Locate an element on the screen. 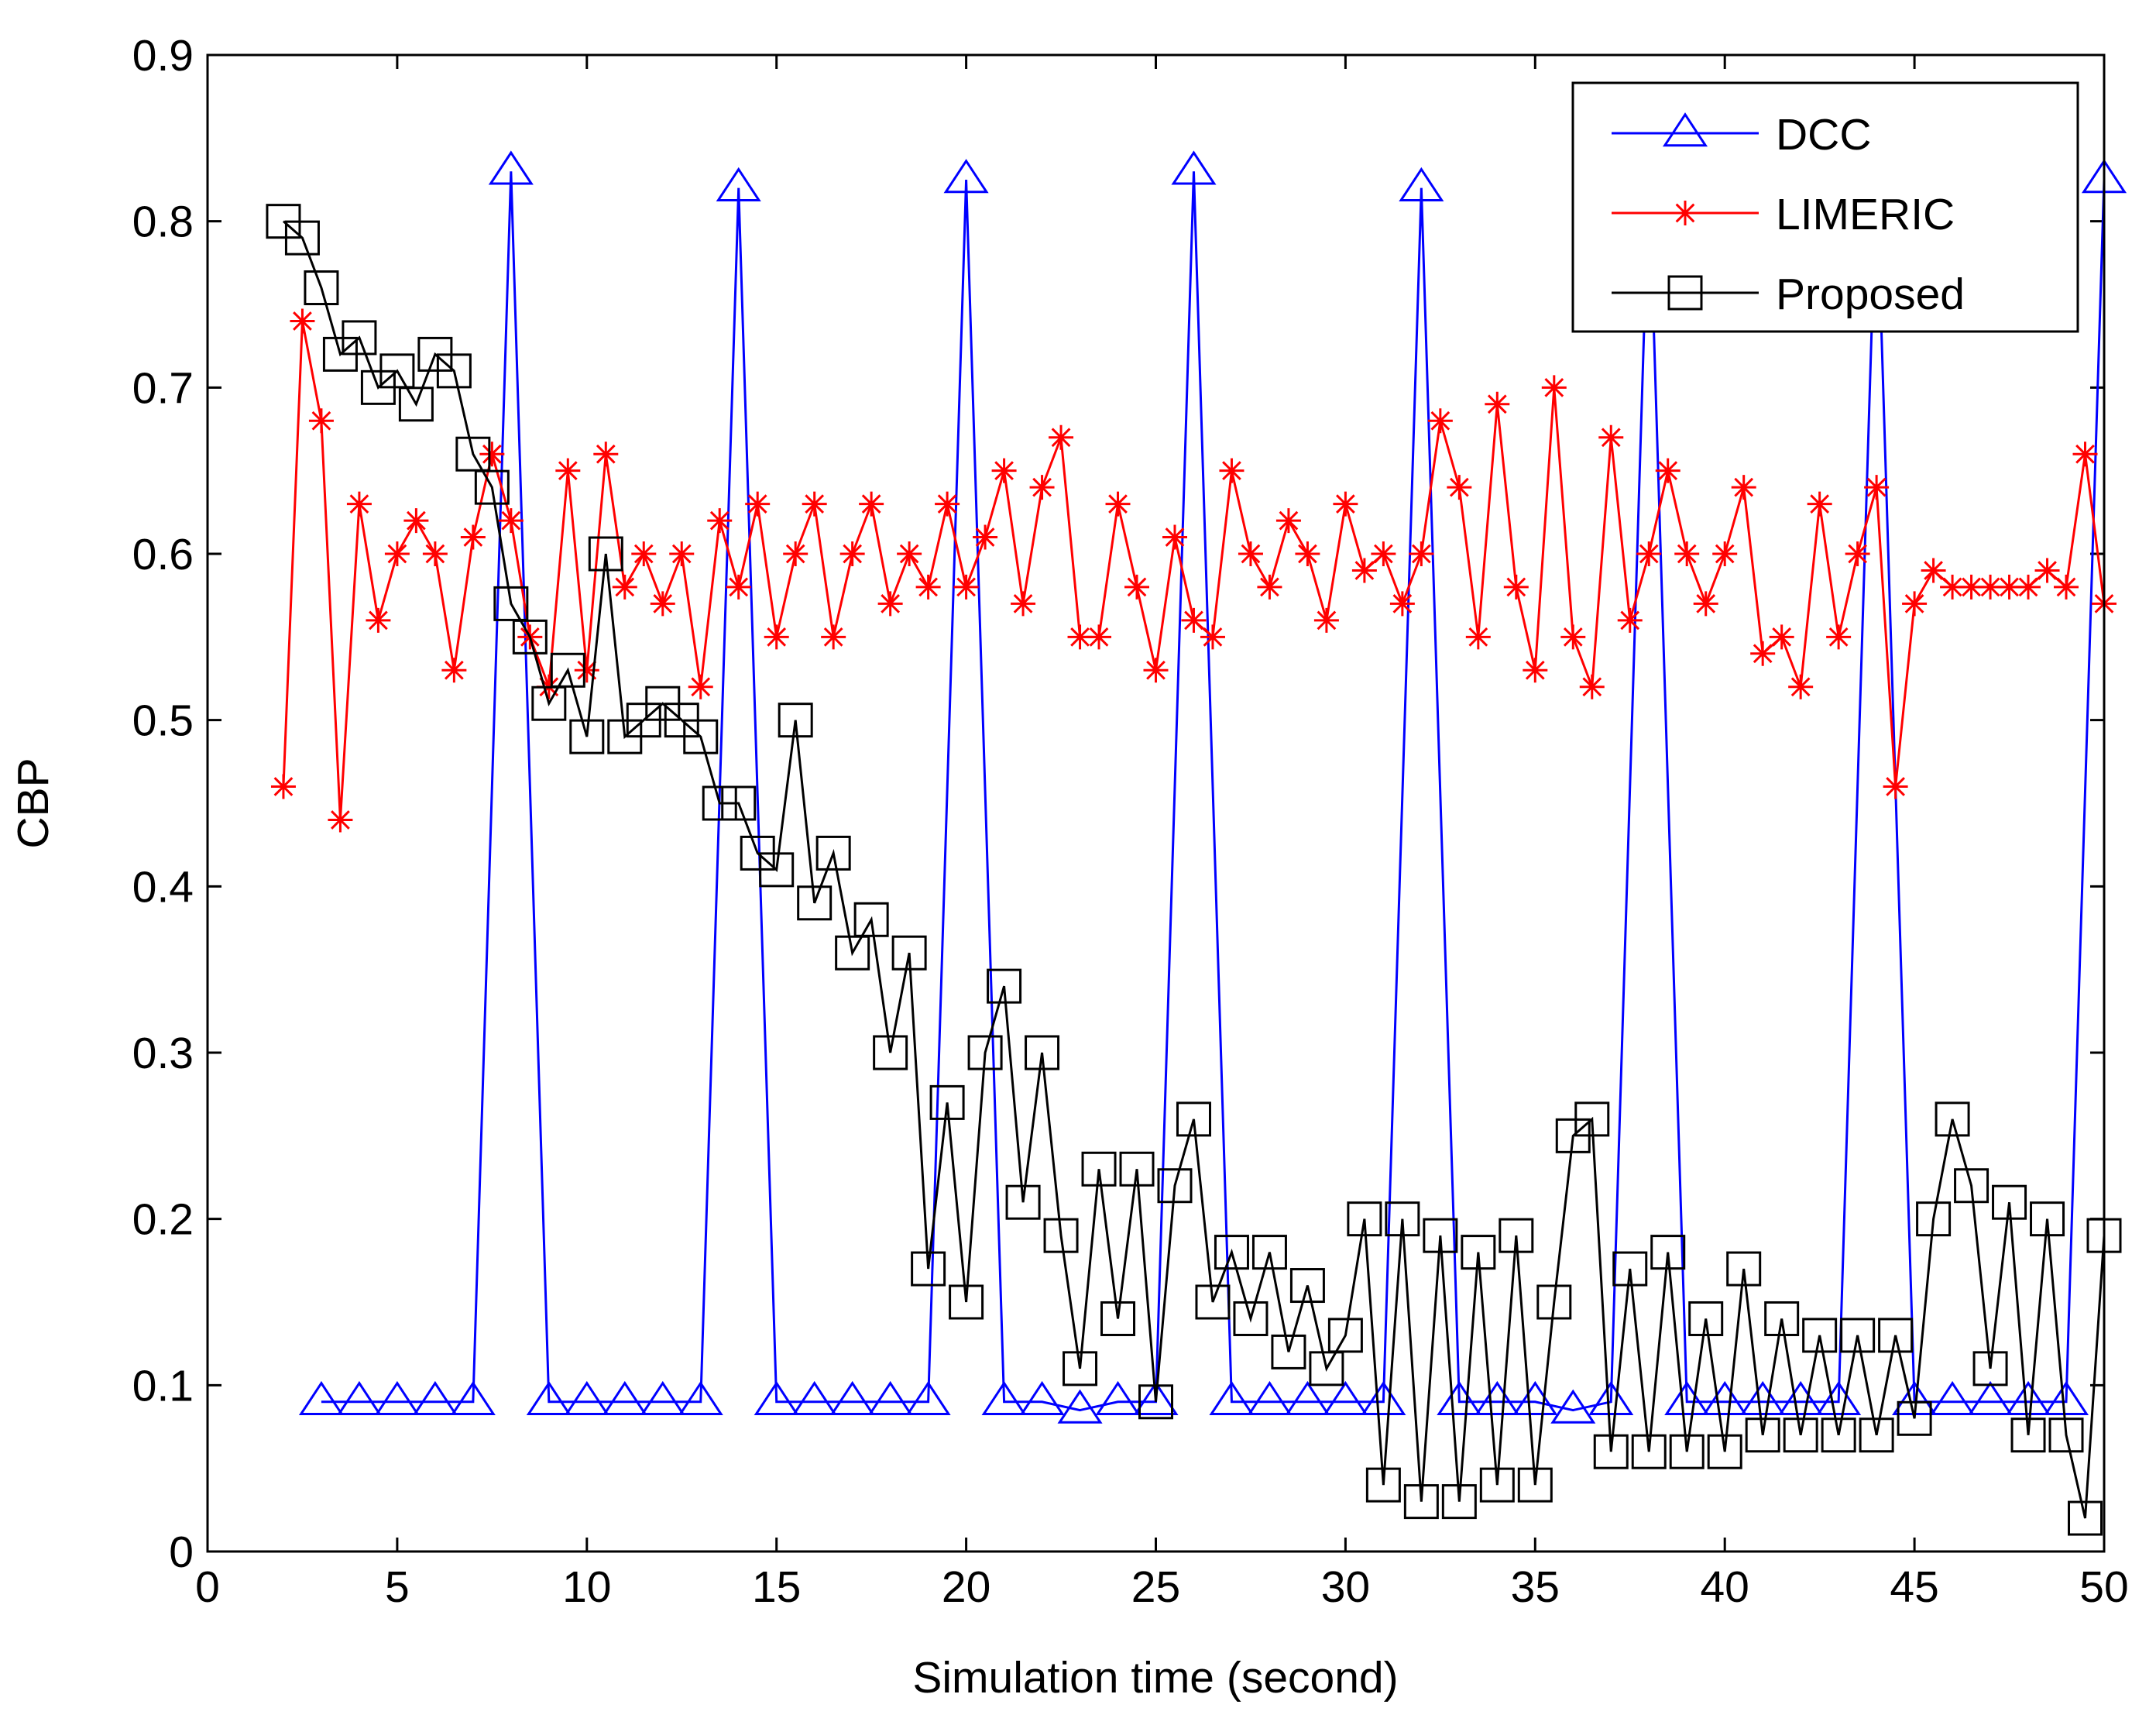  x-tick-label: 0 is located at coordinates (208, 1587).